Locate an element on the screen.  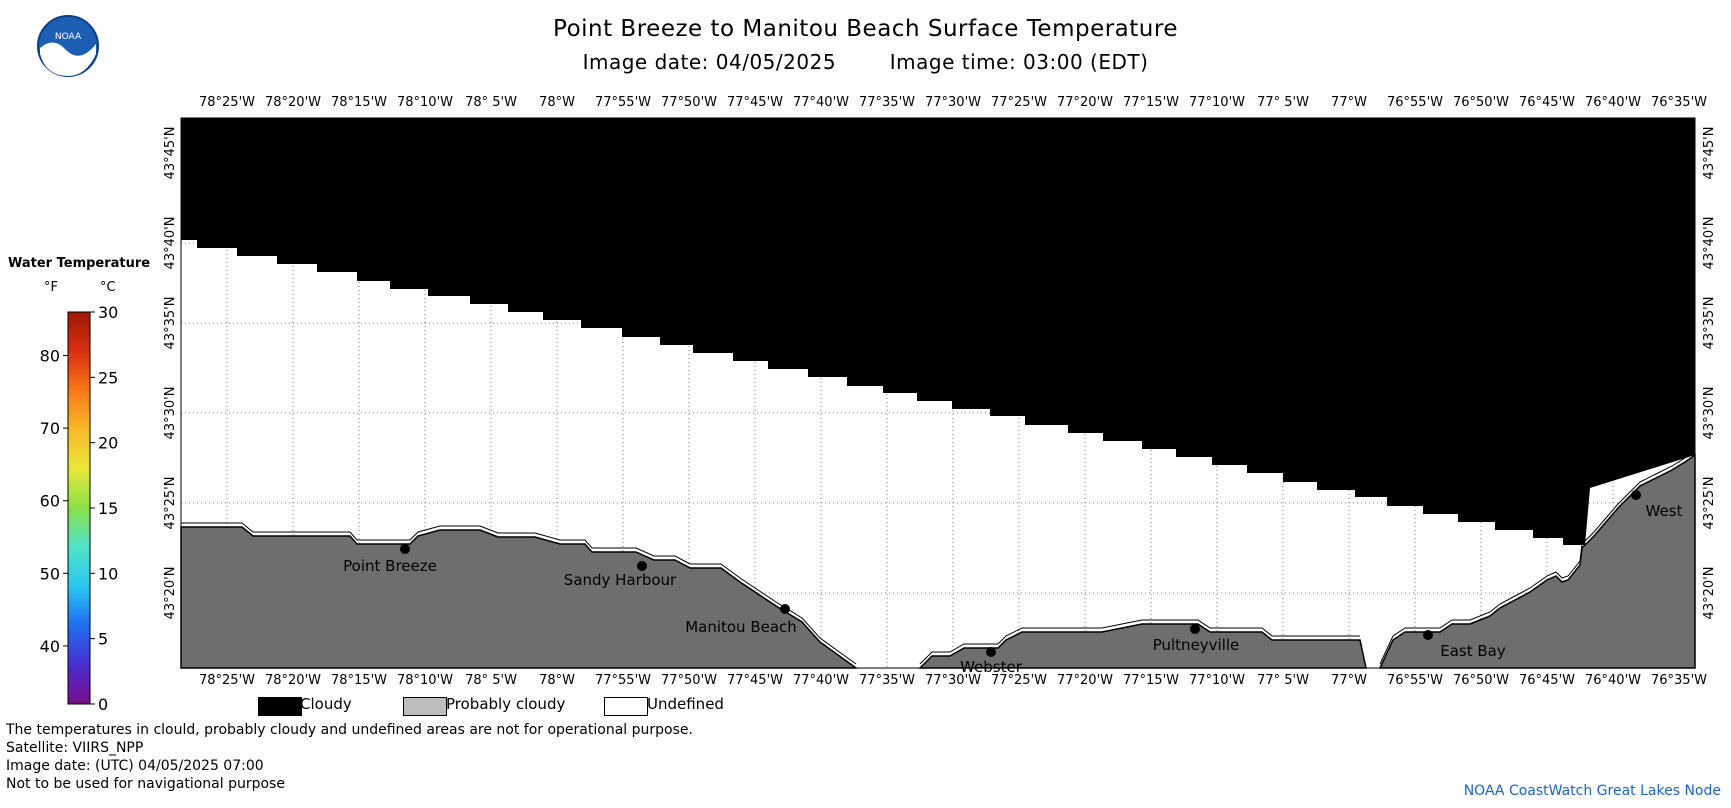
longitude-label-top: 77° 5'W is located at coordinates (1283, 102).